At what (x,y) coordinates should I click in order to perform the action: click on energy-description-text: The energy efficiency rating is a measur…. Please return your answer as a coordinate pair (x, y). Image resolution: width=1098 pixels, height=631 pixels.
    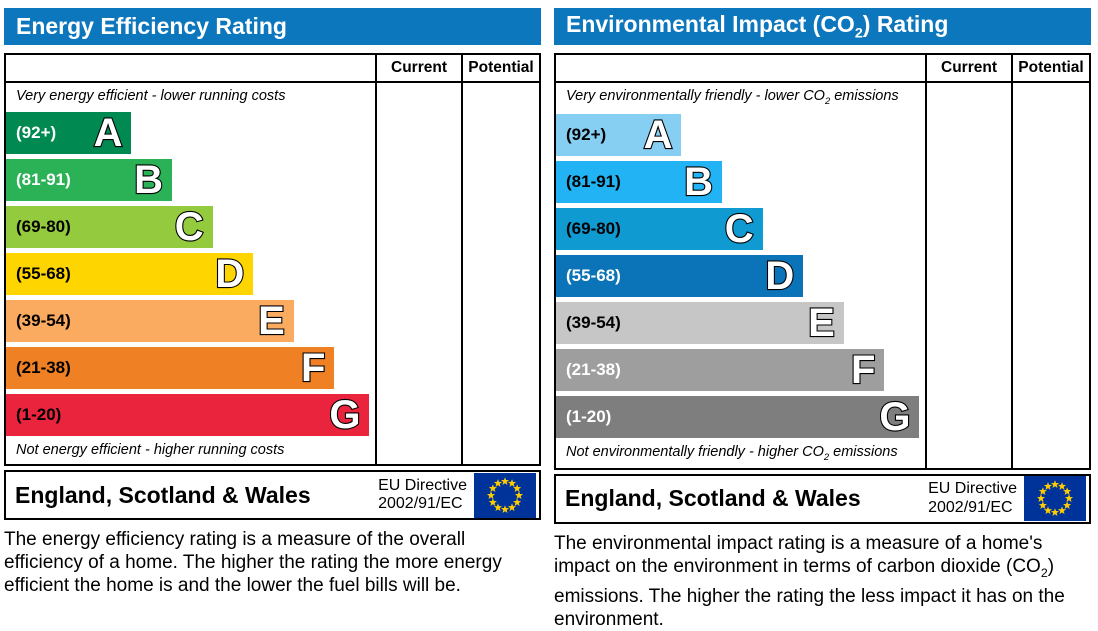
    Looking at the image, I should click on (253, 562).